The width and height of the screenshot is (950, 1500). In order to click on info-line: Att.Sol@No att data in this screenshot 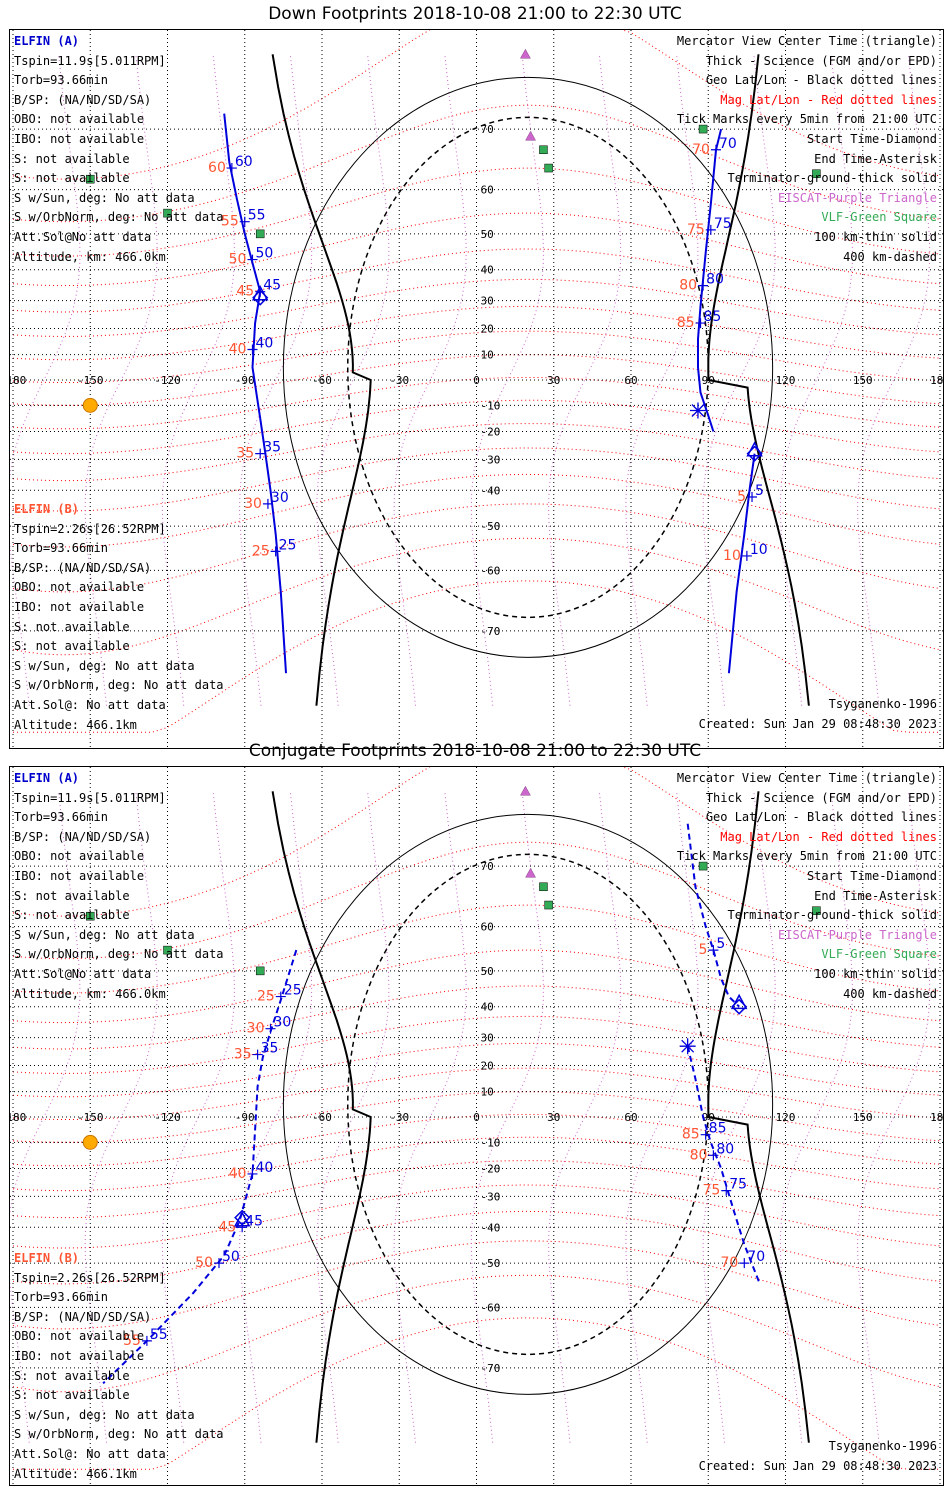, I will do `click(83, 236)`.